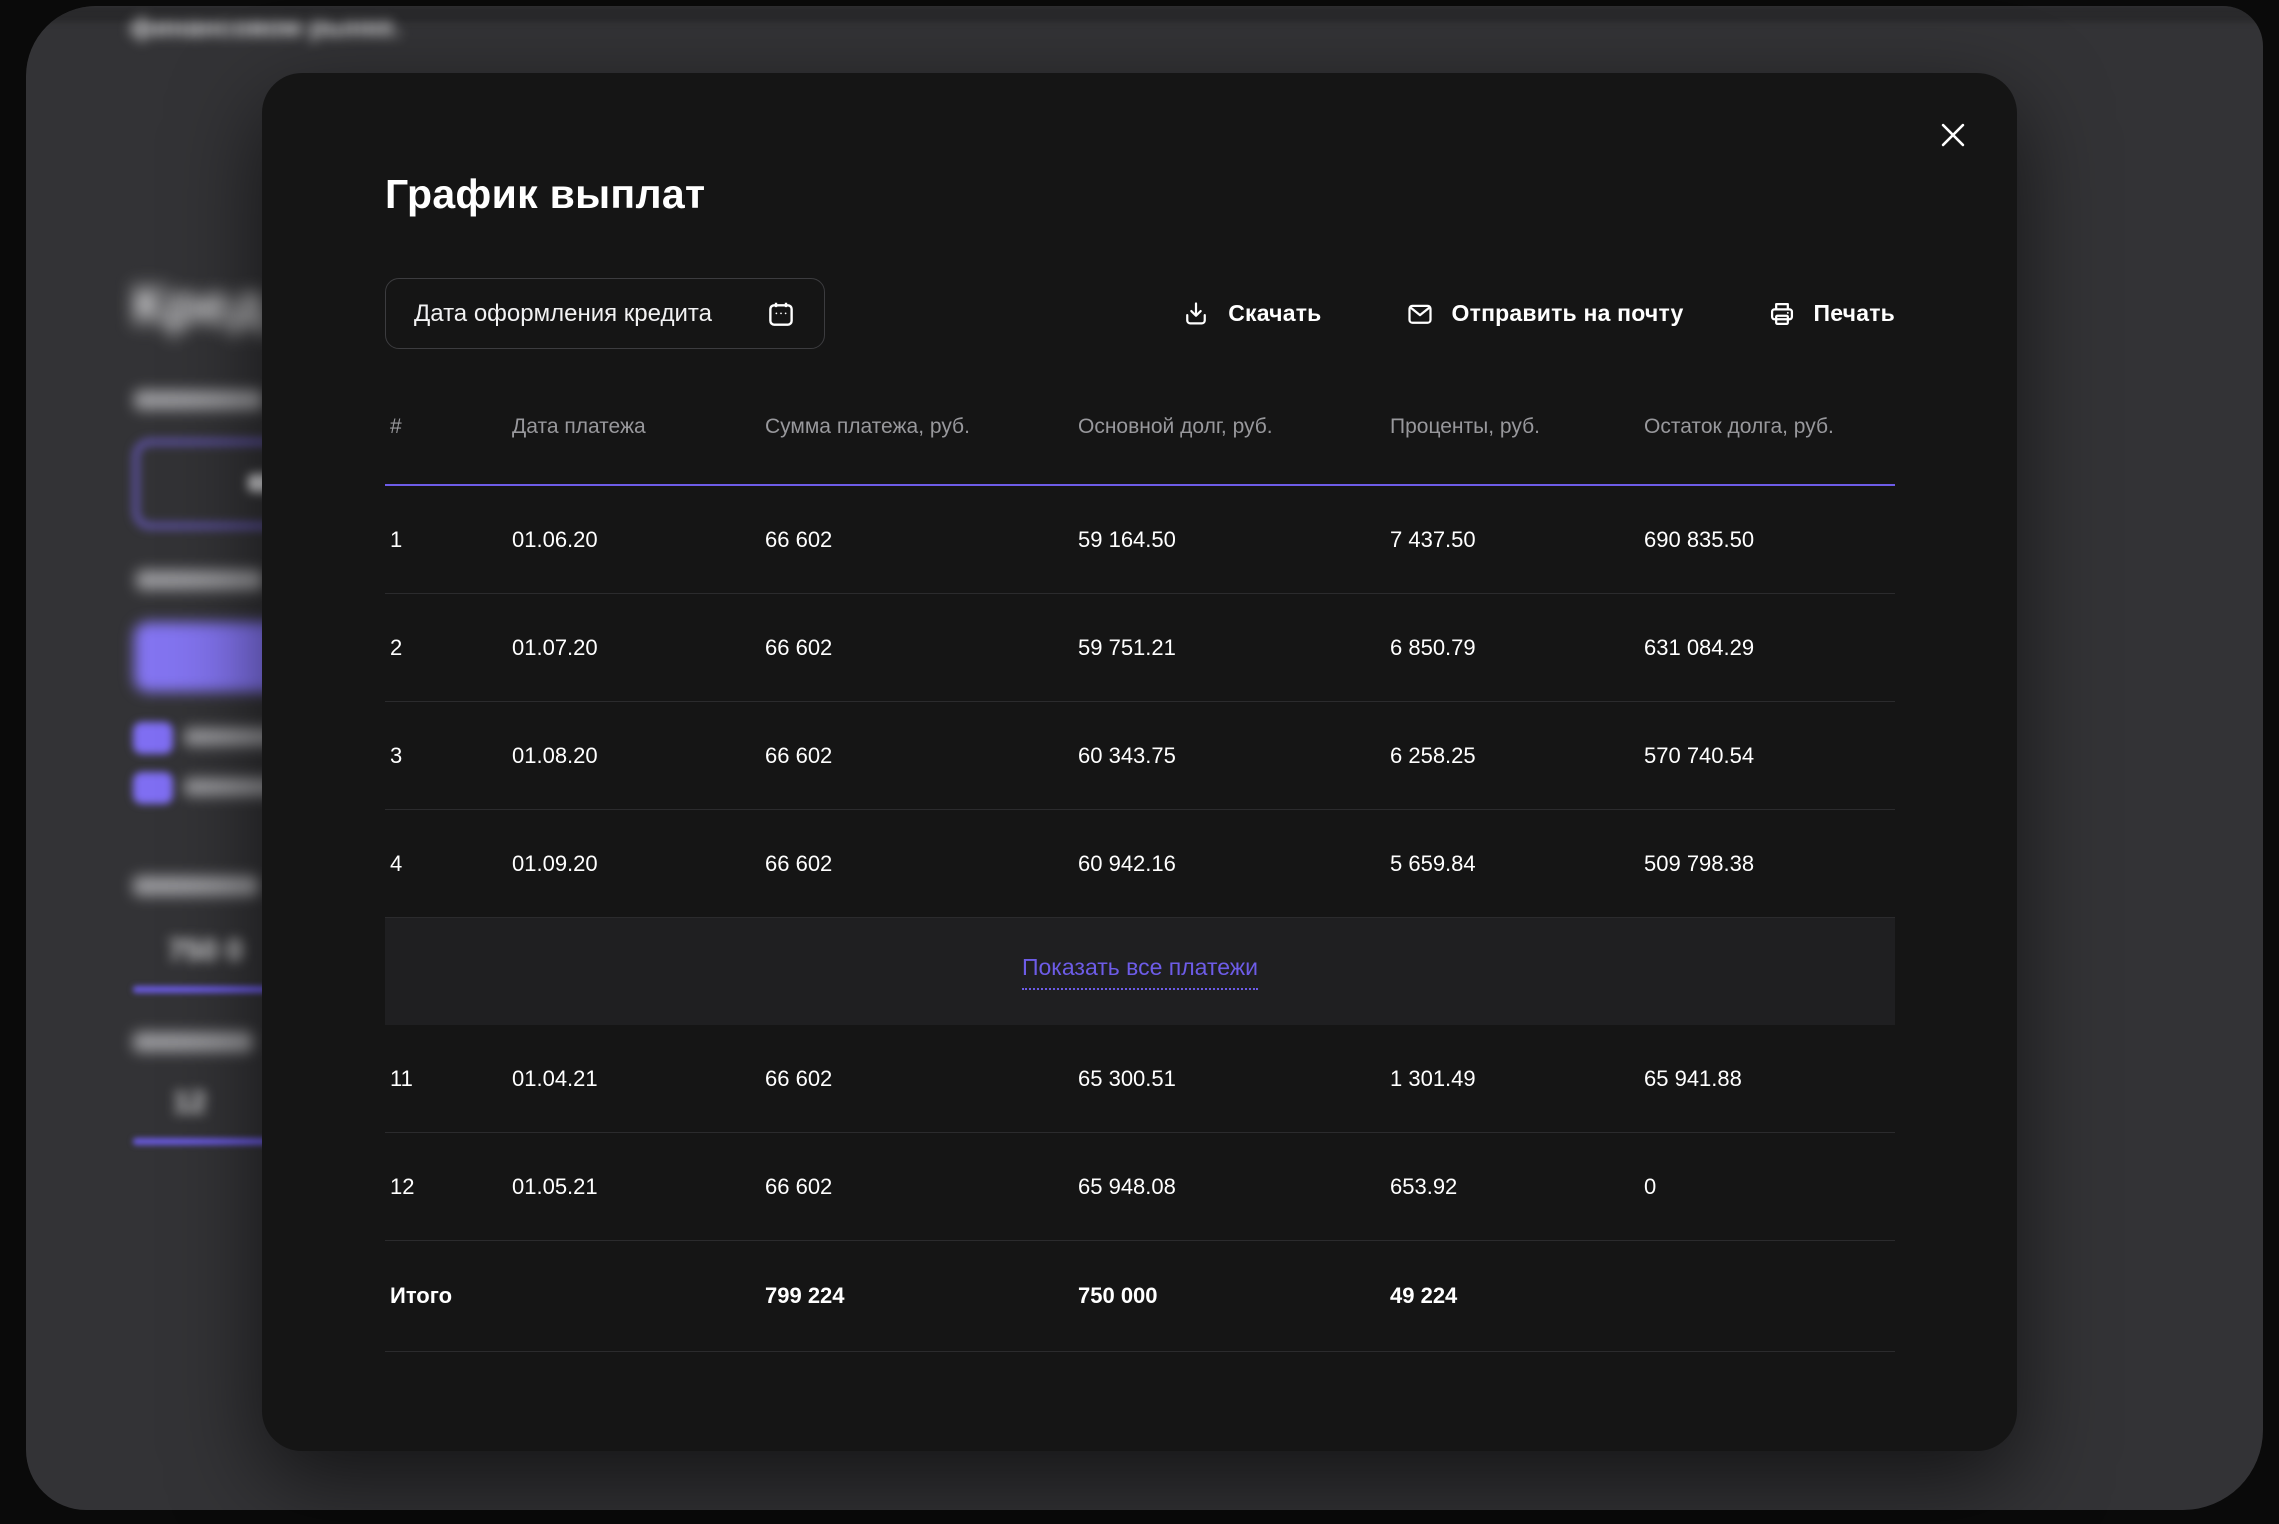 The image size is (2279, 1524). What do you see at coordinates (421, 1295) in the screenshot?
I see `totals-label: Итого` at bounding box center [421, 1295].